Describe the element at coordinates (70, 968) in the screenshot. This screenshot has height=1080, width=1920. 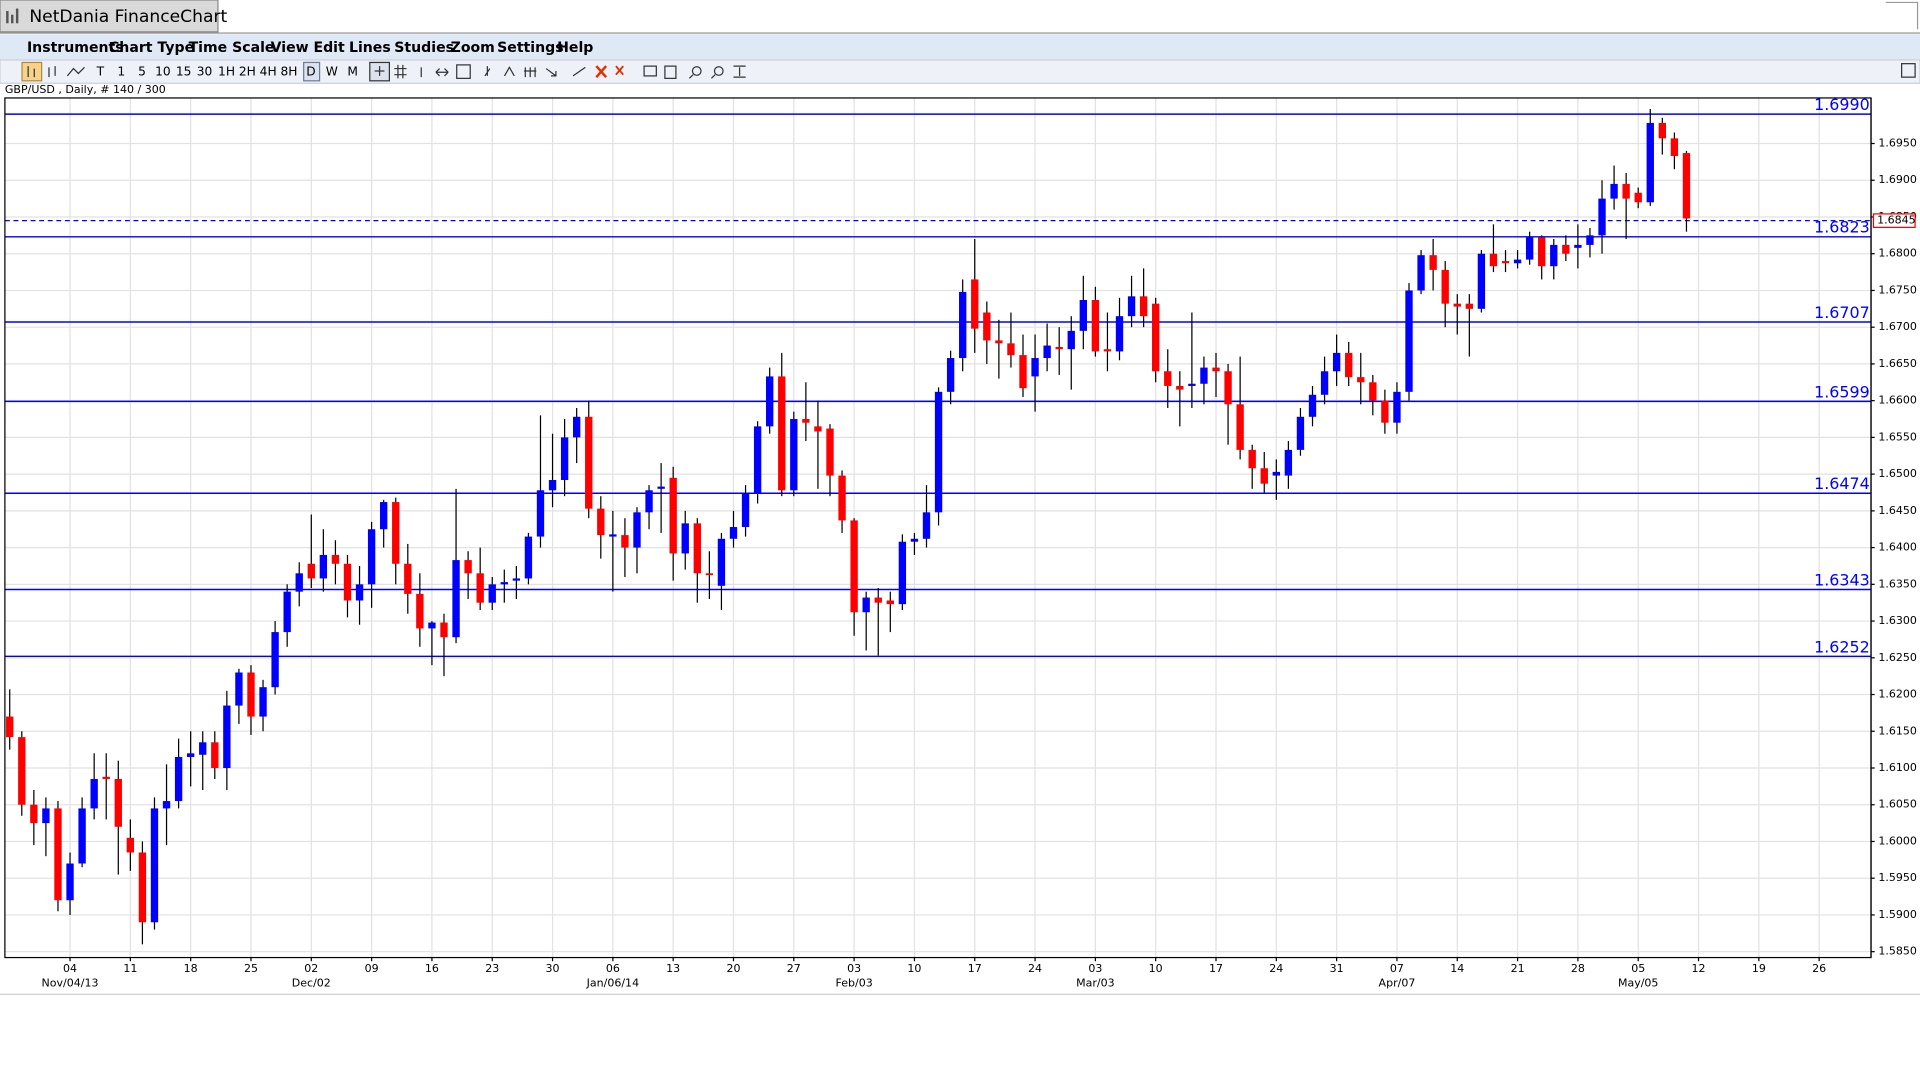
I see `x-tick-label: 04` at that location.